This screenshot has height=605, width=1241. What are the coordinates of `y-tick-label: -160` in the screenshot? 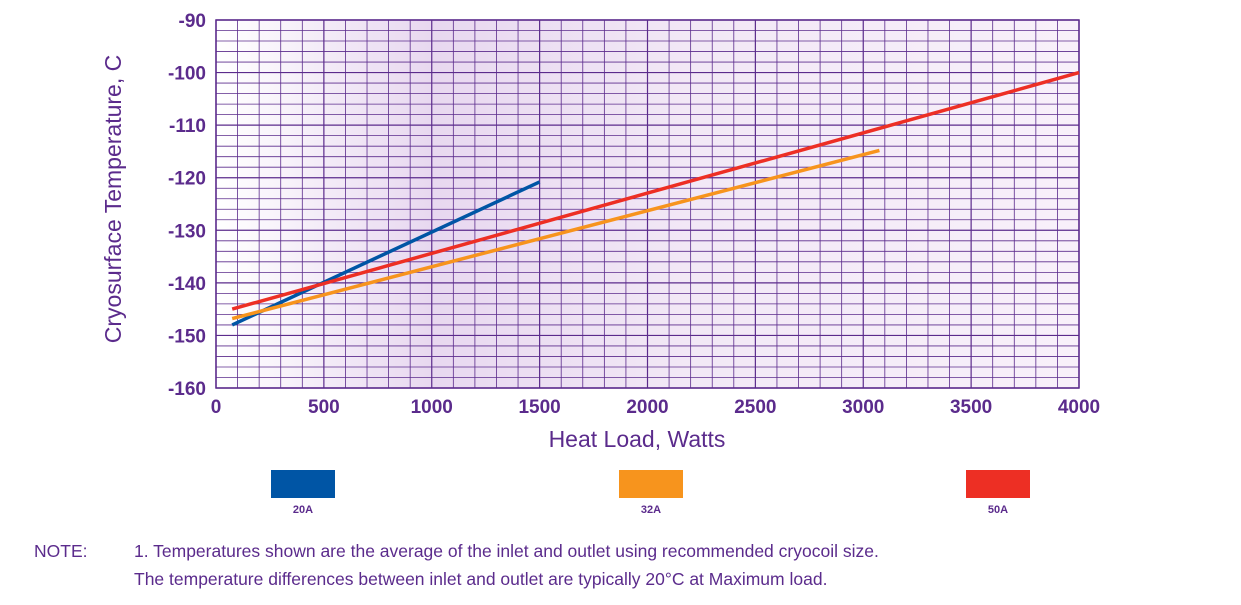 It's located at (187, 389).